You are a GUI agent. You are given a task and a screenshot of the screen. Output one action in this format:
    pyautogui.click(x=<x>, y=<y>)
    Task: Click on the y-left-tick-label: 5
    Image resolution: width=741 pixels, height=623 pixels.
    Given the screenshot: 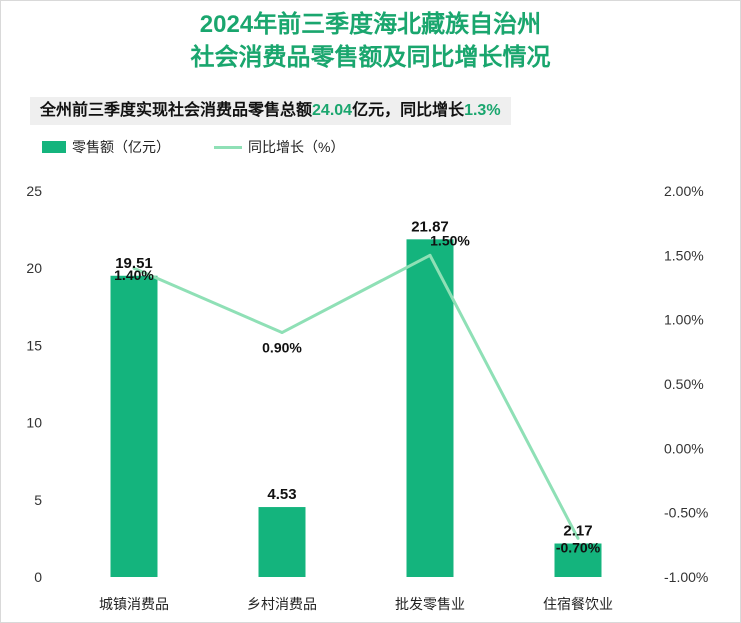 What is the action you would take?
    pyautogui.click(x=38, y=500)
    